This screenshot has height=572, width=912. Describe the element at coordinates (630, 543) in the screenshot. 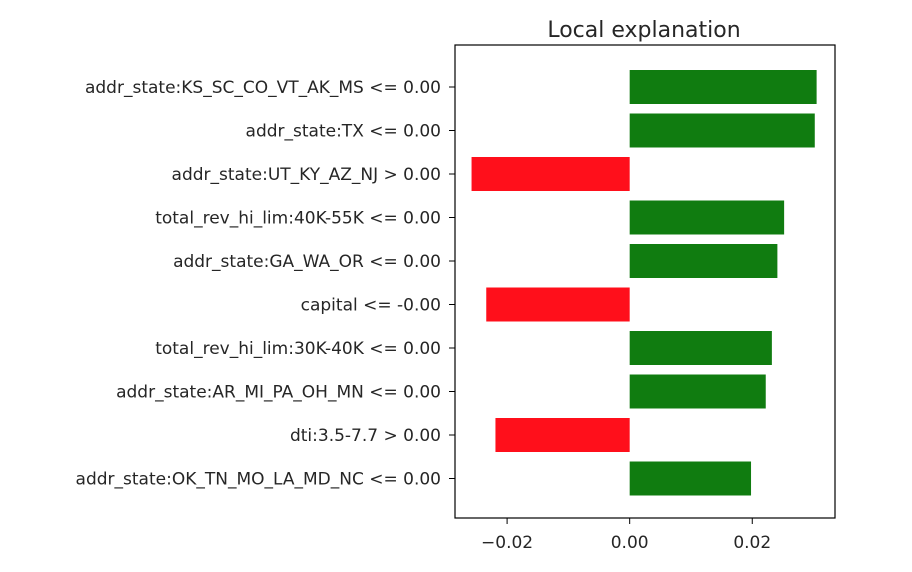

I see `x-tick-label-2: 0.00` at that location.